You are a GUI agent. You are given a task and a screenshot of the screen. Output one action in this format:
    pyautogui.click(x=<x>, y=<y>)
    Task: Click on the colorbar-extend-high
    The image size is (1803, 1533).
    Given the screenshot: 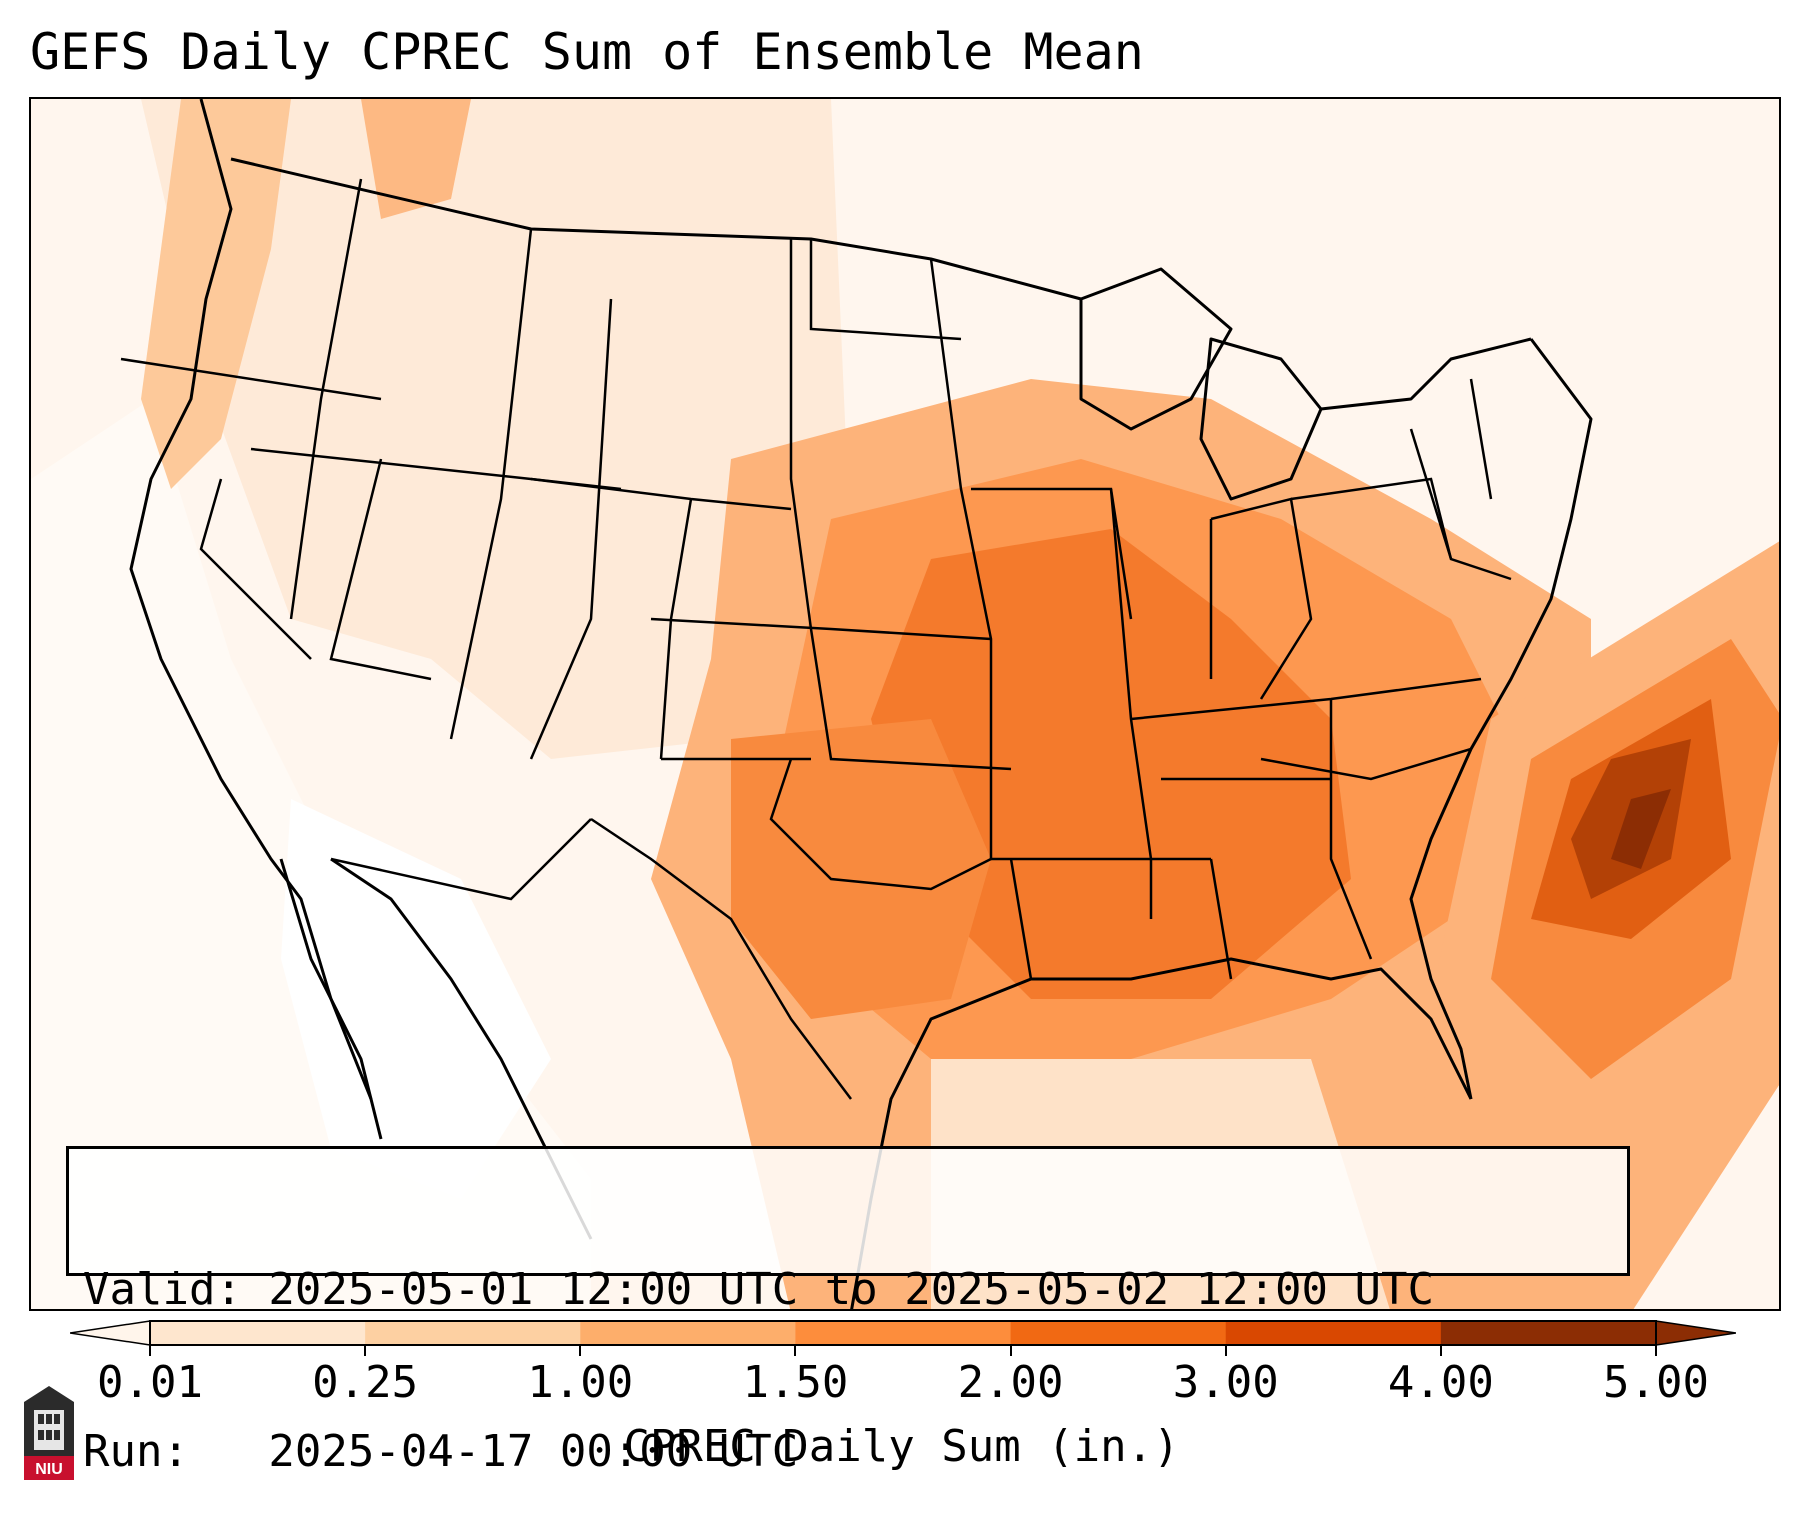 What is the action you would take?
    pyautogui.click(x=1695, y=1333)
    